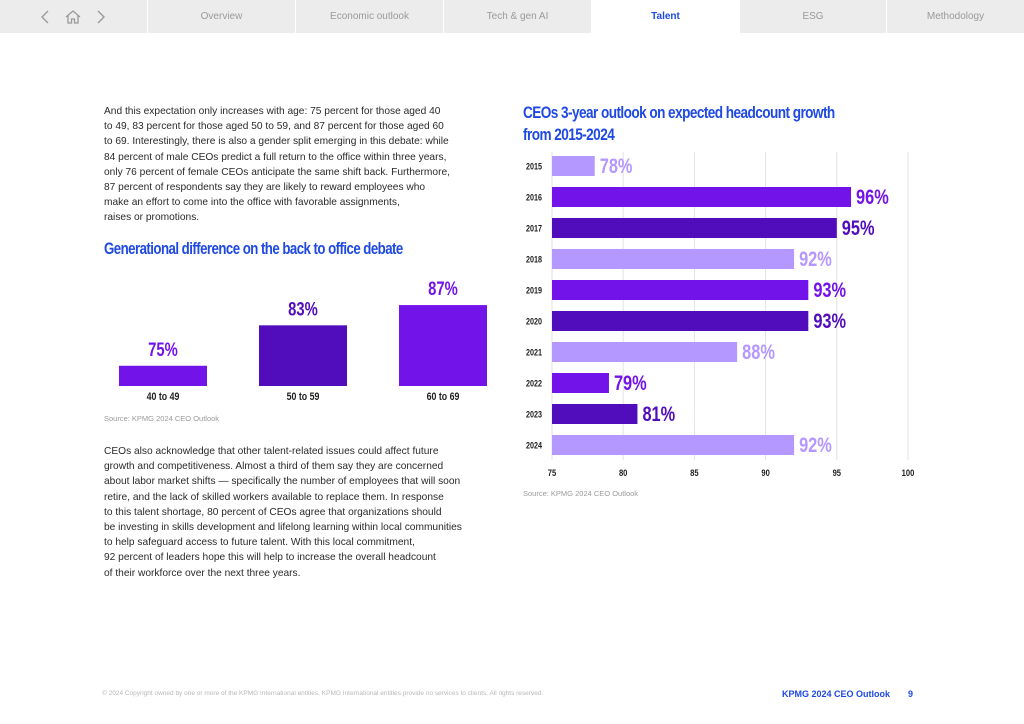 Image resolution: width=1024 pixels, height=724 pixels. Describe the element at coordinates (813, 16) in the screenshot. I see `tab-esg: ESG` at that location.